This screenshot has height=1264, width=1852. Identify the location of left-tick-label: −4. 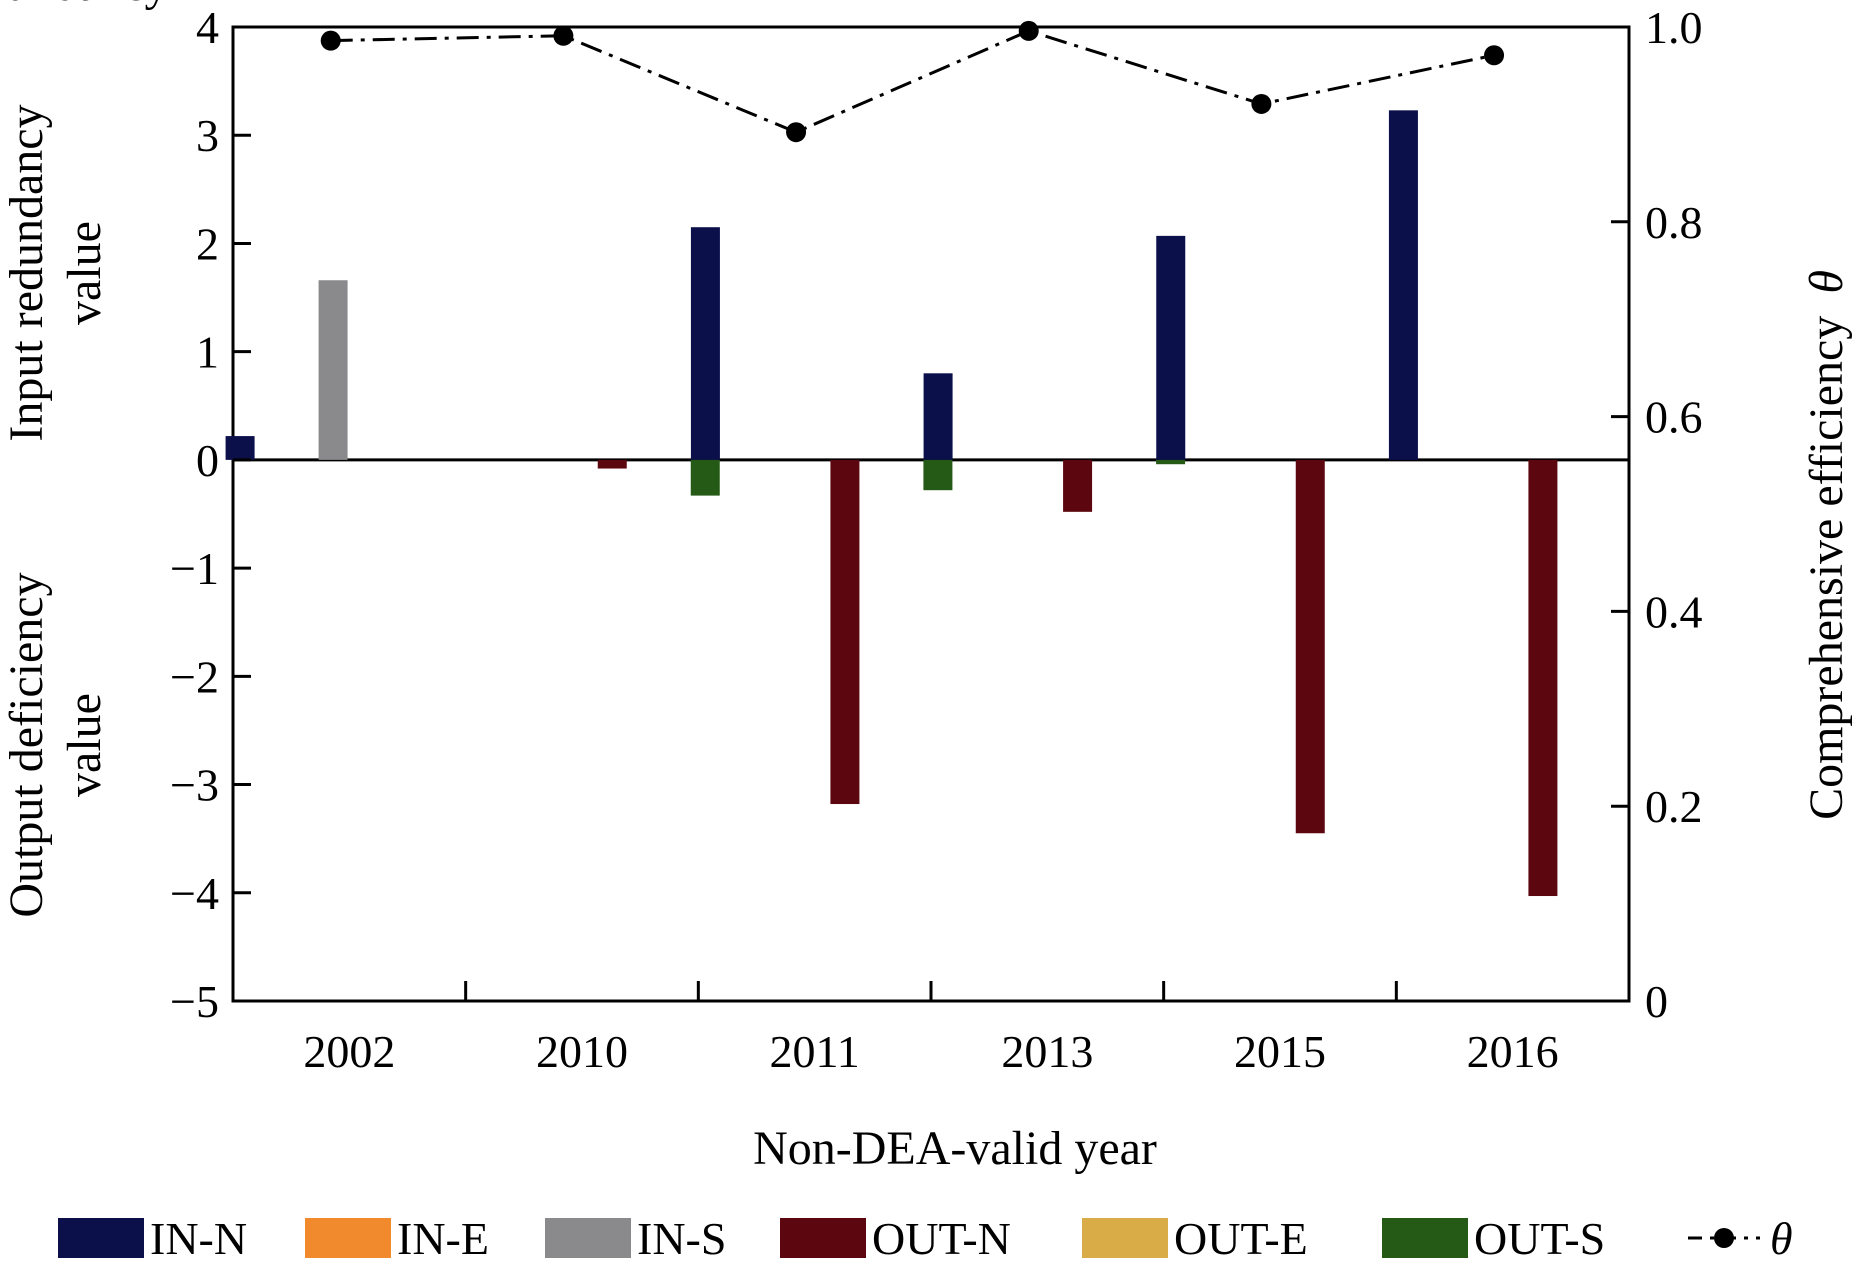
(194, 893).